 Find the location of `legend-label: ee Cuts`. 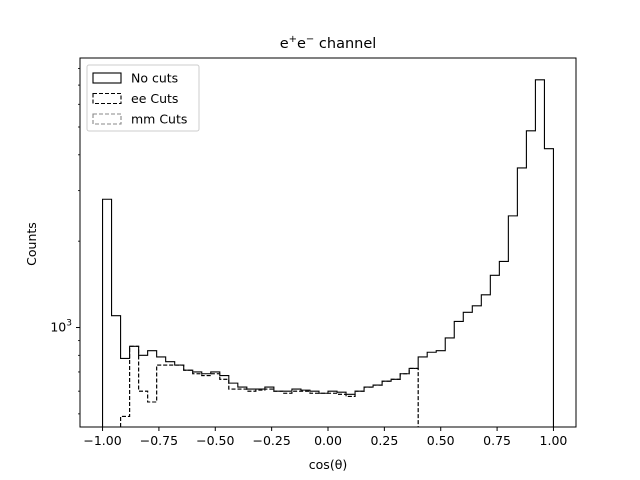

legend-label: ee Cuts is located at coordinates (154, 98).